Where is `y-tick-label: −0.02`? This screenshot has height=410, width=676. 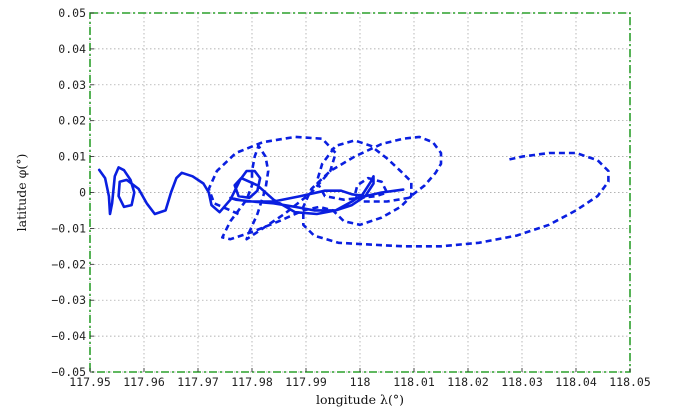 y-tick-label: −0.02 is located at coordinates (68, 264).